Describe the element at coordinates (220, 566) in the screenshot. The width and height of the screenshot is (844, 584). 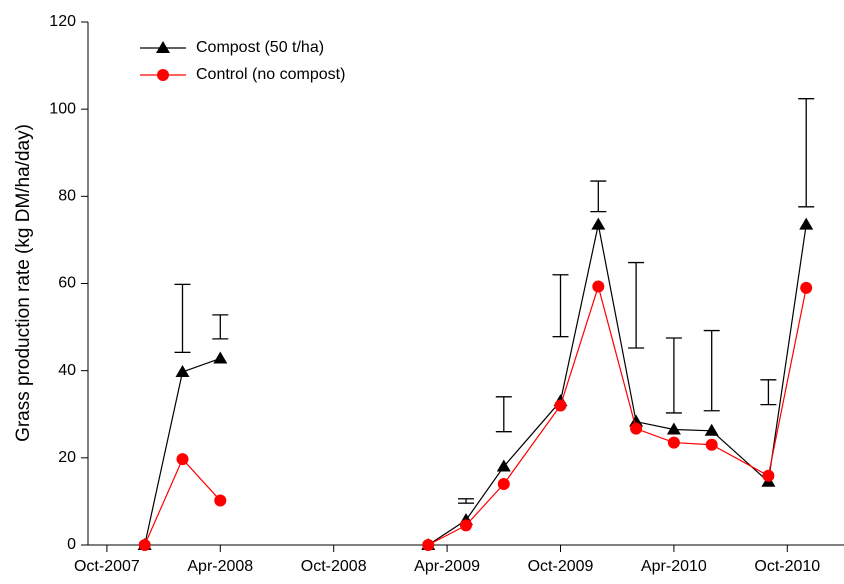
I see `x-tick-label: Apr-2008` at that location.